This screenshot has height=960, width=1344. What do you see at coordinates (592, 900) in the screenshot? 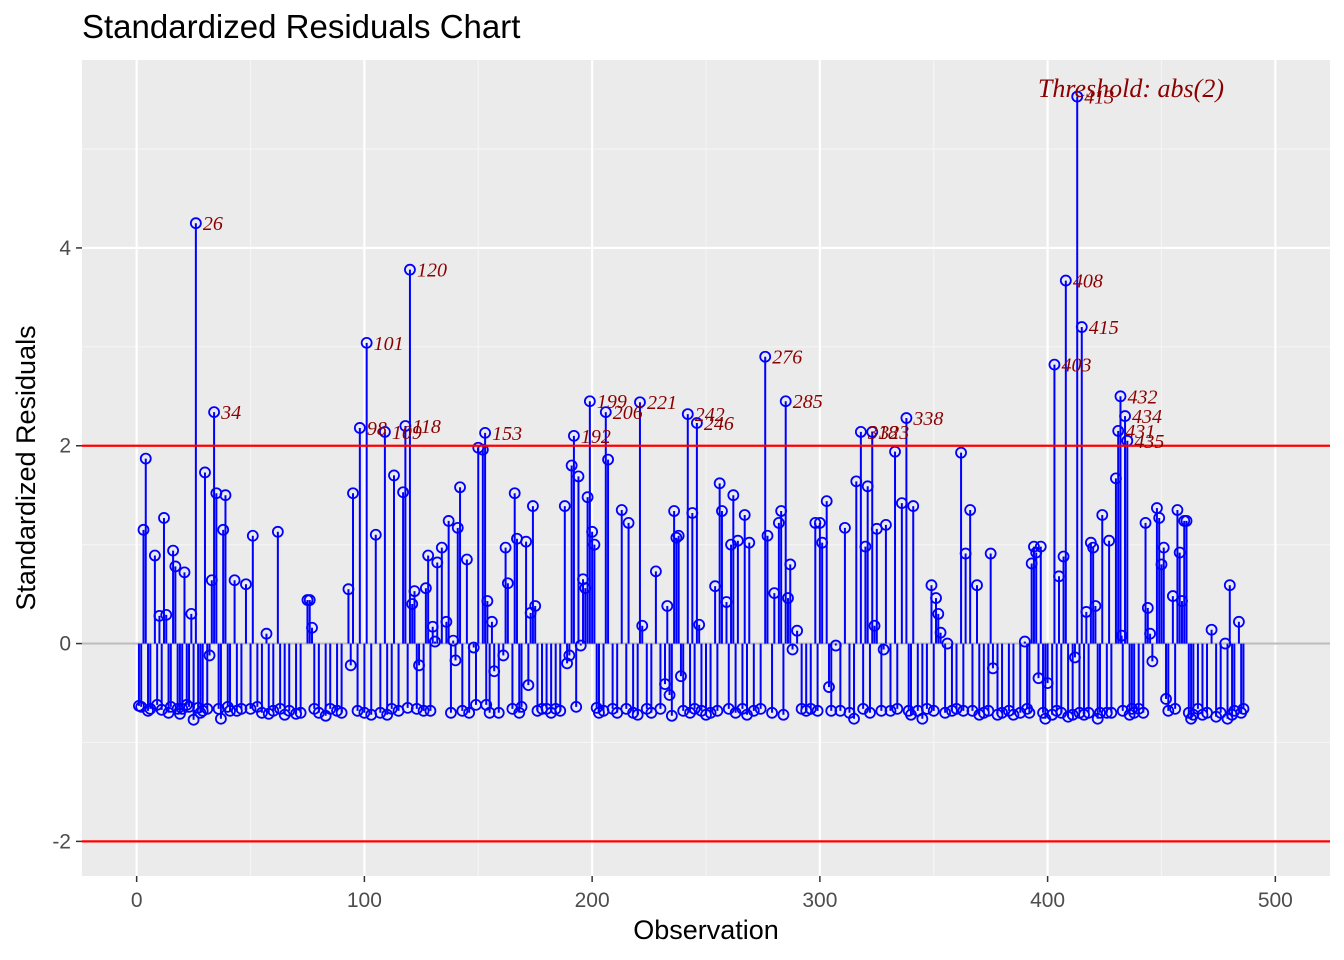
I see `x-tick-label: 200` at bounding box center [592, 900].